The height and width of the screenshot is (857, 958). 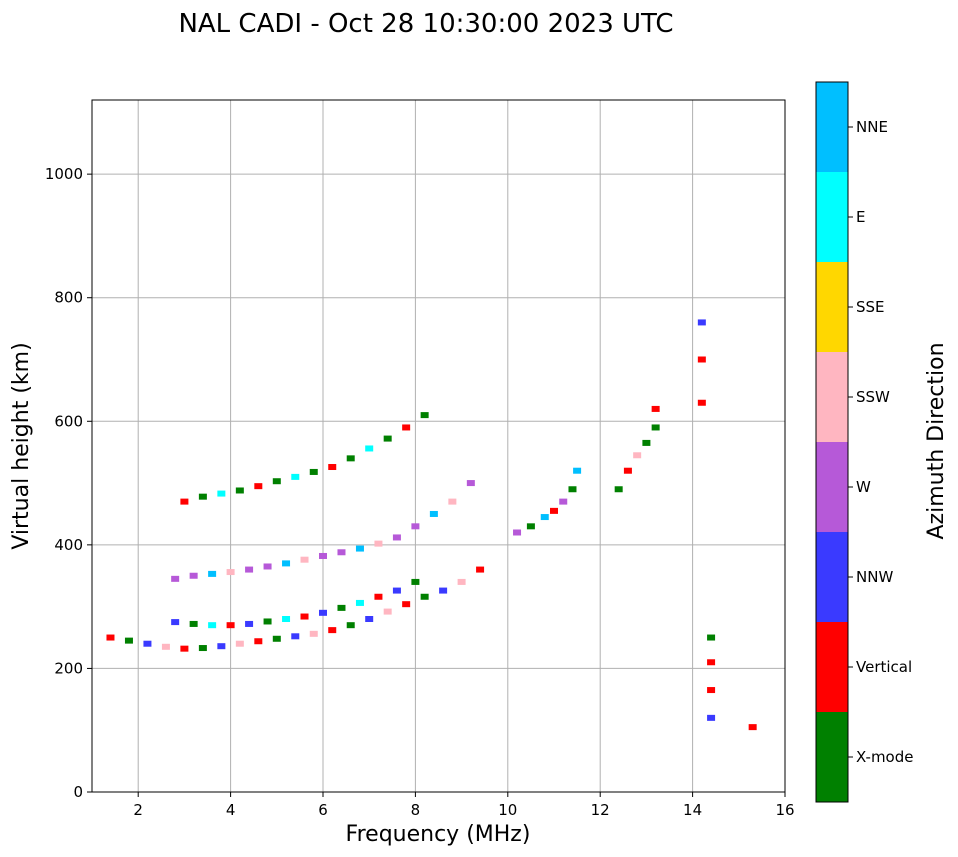 What do you see at coordinates (873, 397) in the screenshot?
I see `colorbar-label: SSW` at bounding box center [873, 397].